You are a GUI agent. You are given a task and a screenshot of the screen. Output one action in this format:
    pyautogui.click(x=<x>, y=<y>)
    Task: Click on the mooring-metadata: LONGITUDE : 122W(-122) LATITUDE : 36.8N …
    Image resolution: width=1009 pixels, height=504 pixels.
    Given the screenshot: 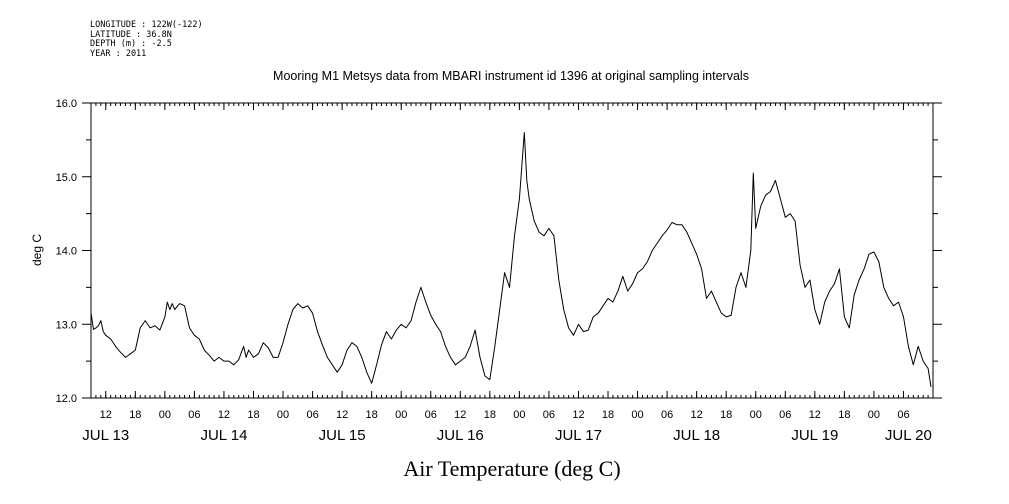 What is the action you would take?
    pyautogui.click(x=146, y=39)
    